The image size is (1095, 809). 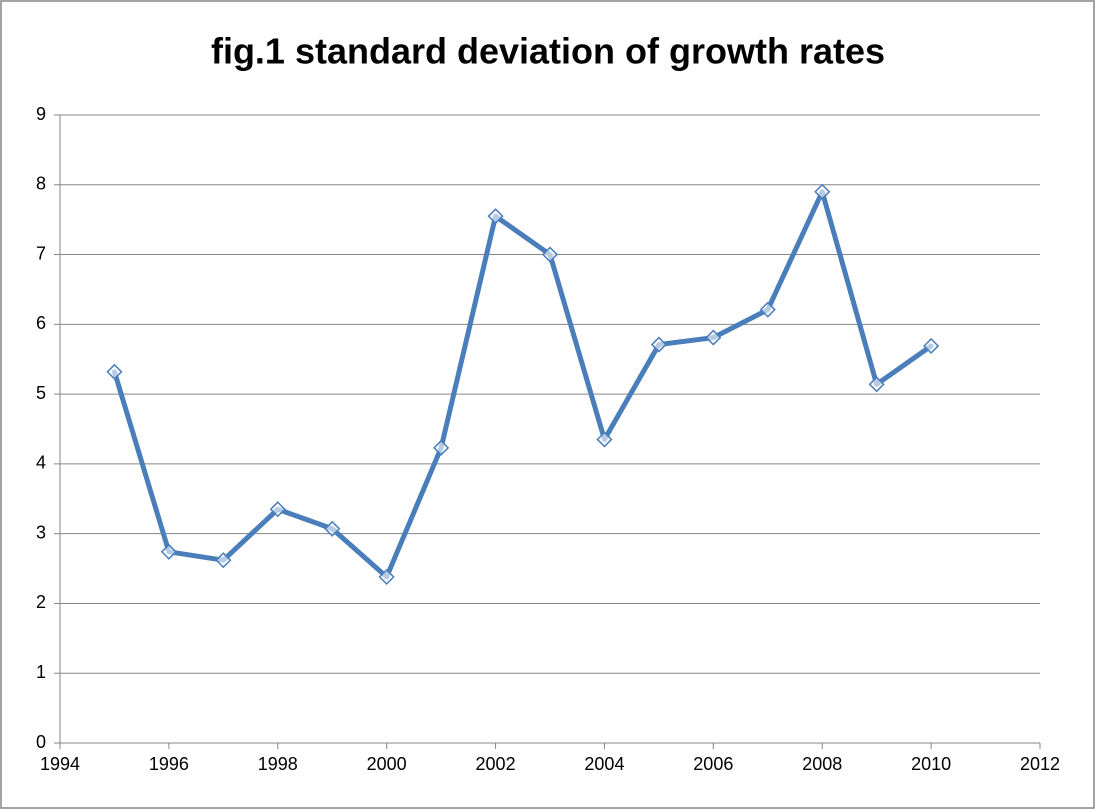 I want to click on x-tick-label: 2008, so click(x=822, y=764).